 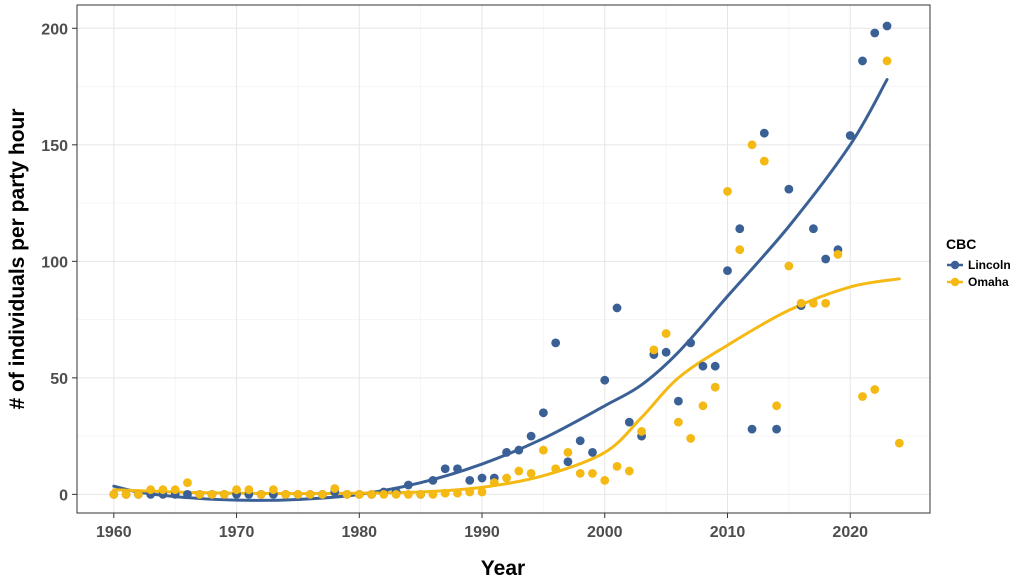 What do you see at coordinates (979, 265) in the screenshot?
I see `legend-item-lincoln: Lincoln` at bounding box center [979, 265].